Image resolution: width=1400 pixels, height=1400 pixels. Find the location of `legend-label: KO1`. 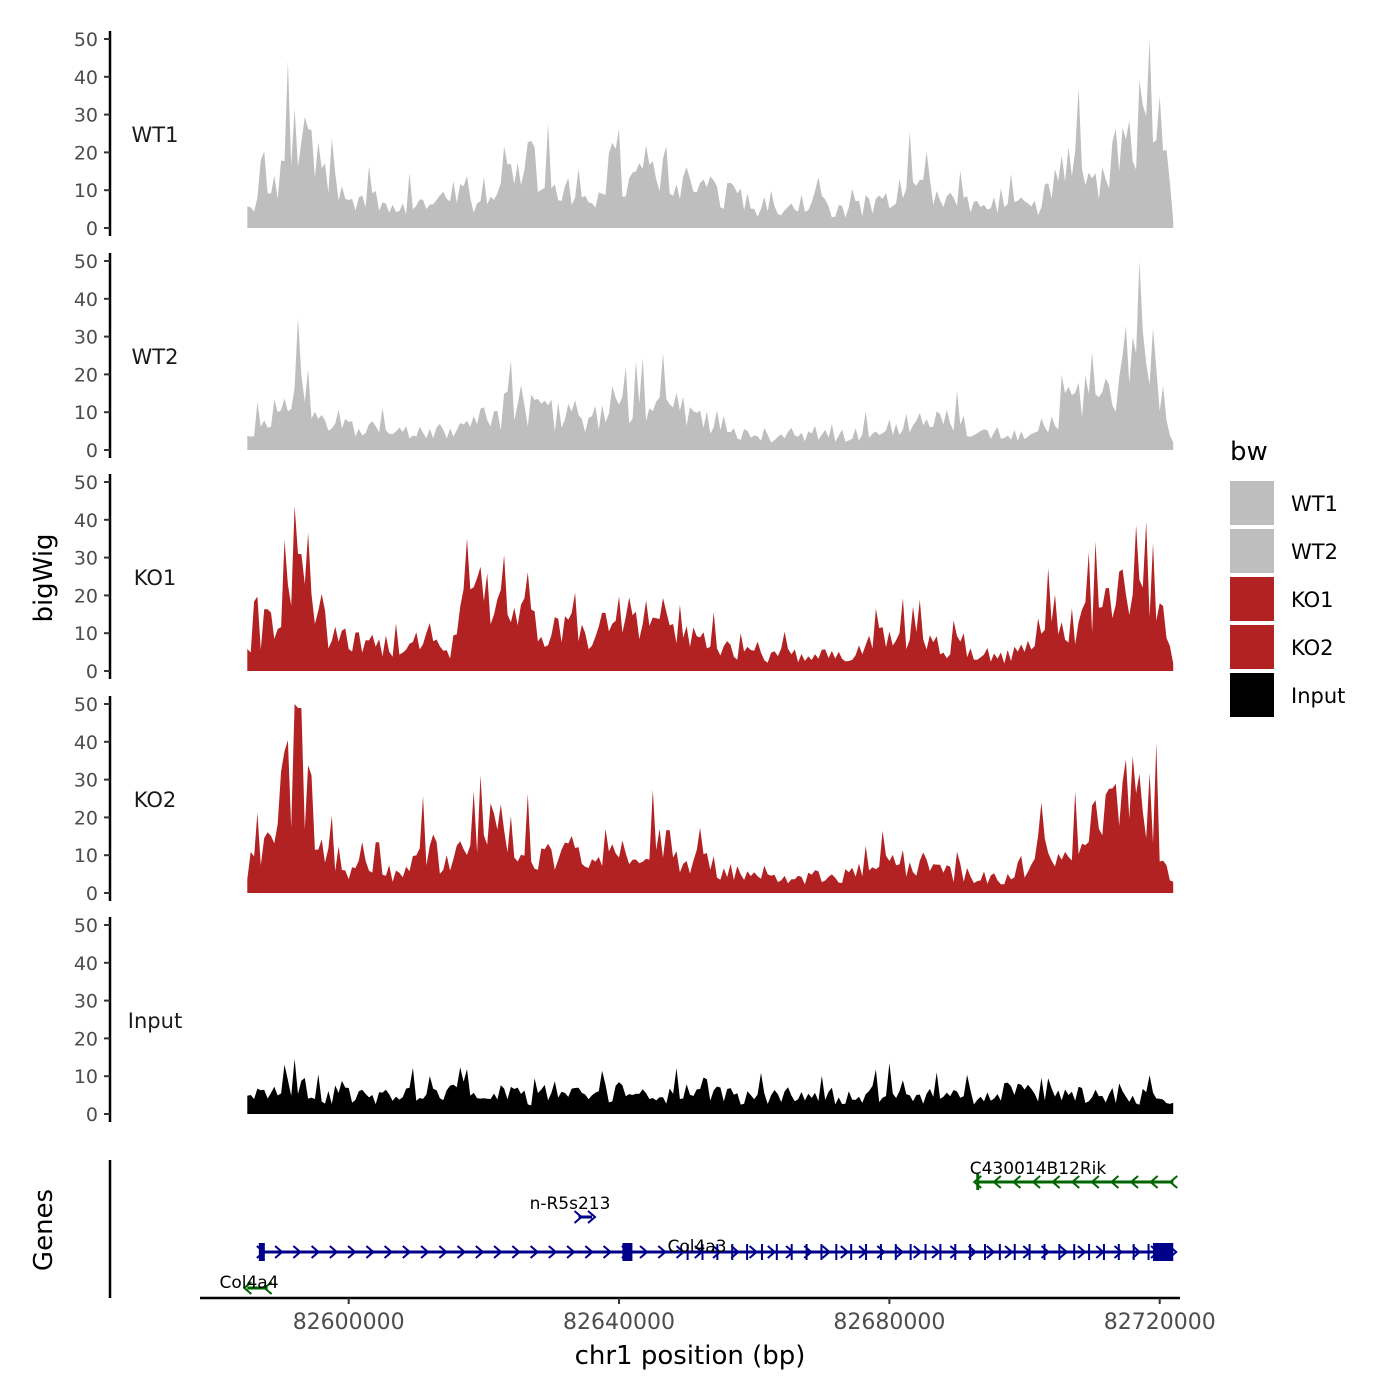

legend-label: KO1 is located at coordinates (1312, 600).